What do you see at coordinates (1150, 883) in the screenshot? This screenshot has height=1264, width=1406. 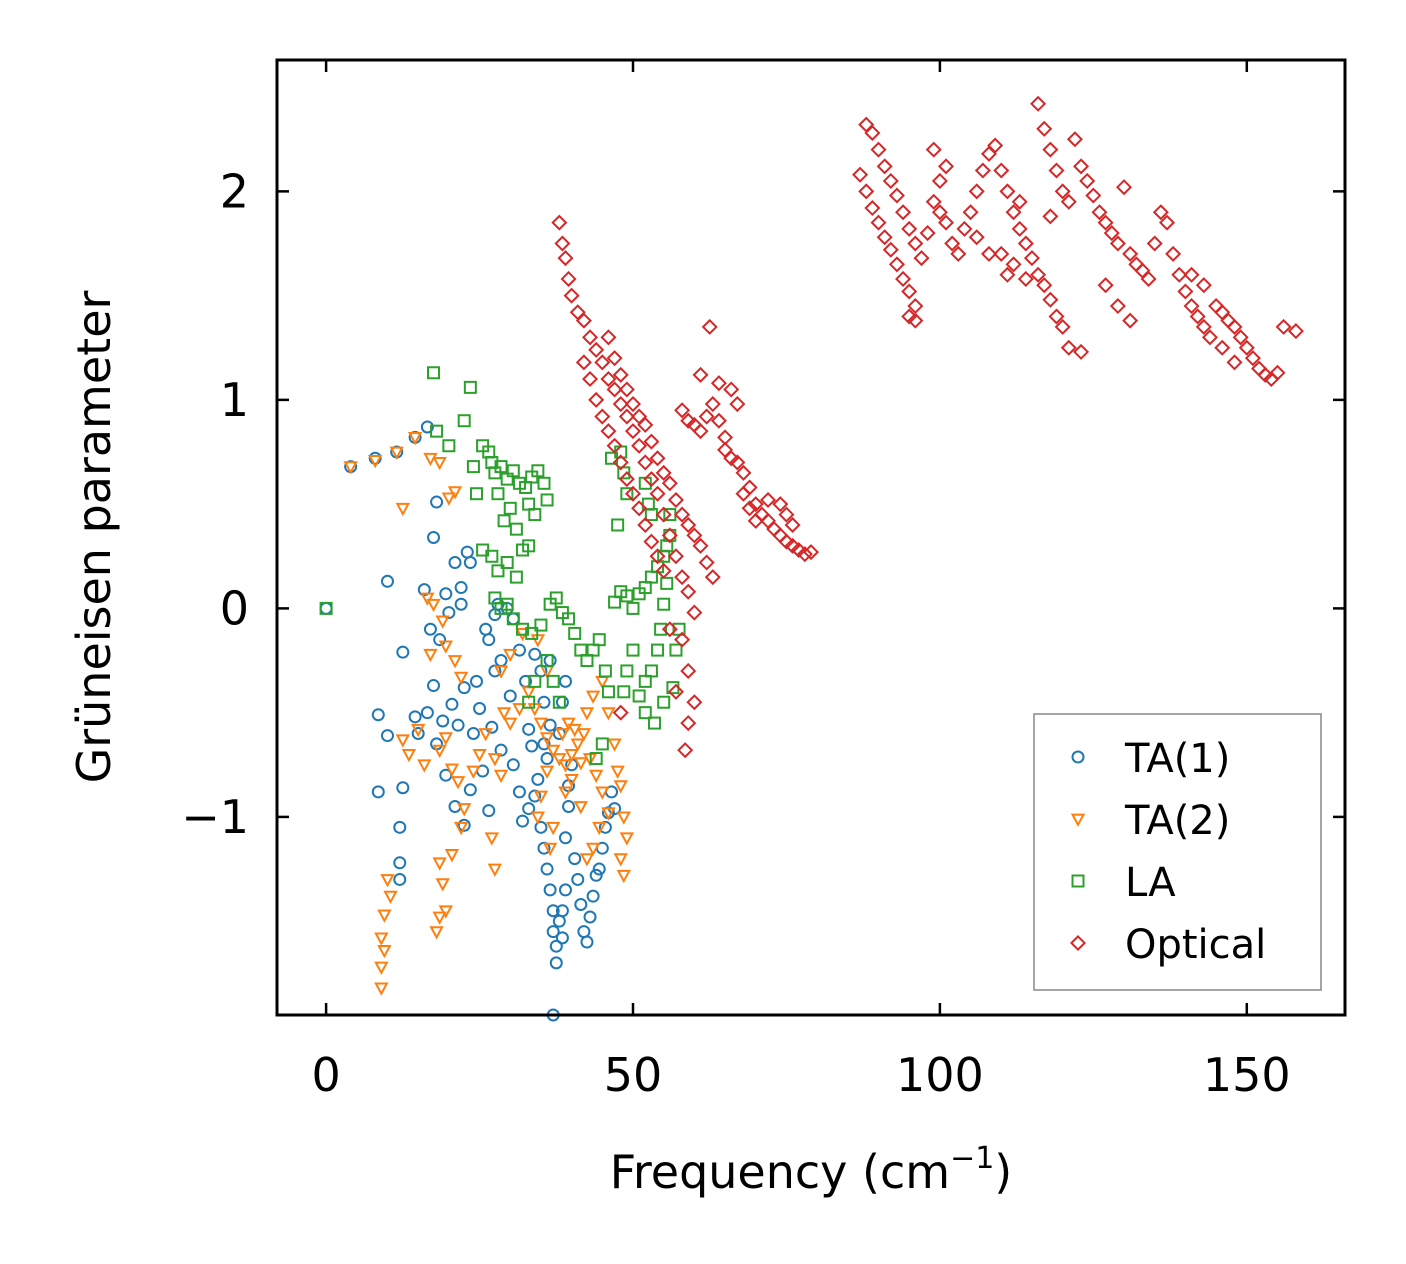 I see `legend-label: LA` at bounding box center [1150, 883].